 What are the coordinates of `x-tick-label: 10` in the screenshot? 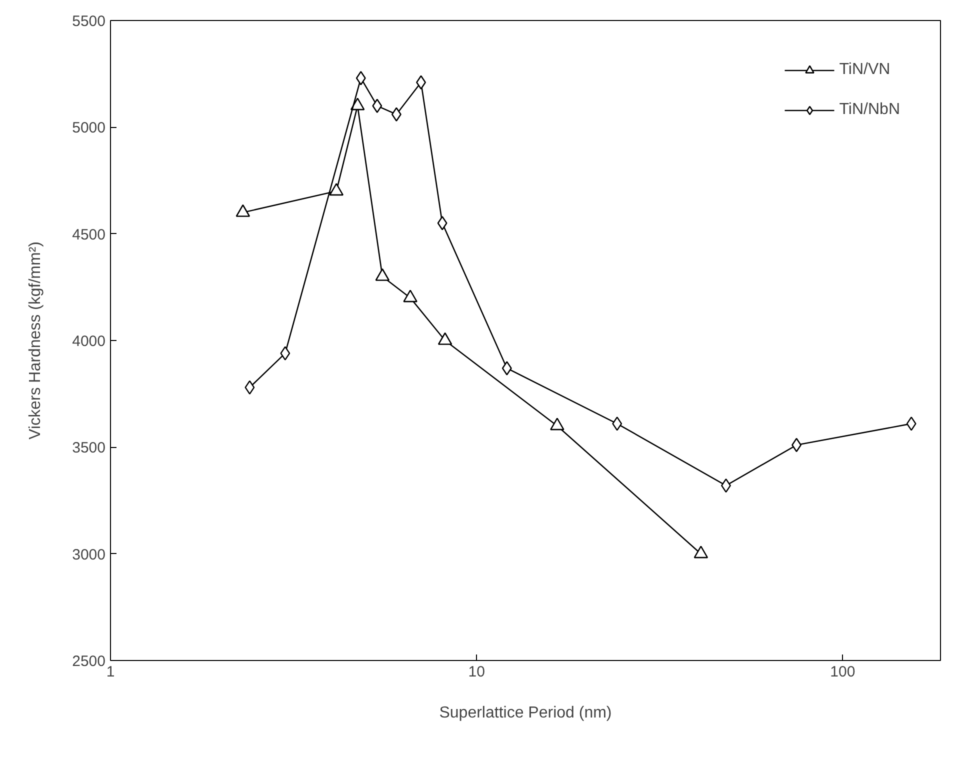 It's located at (476, 672).